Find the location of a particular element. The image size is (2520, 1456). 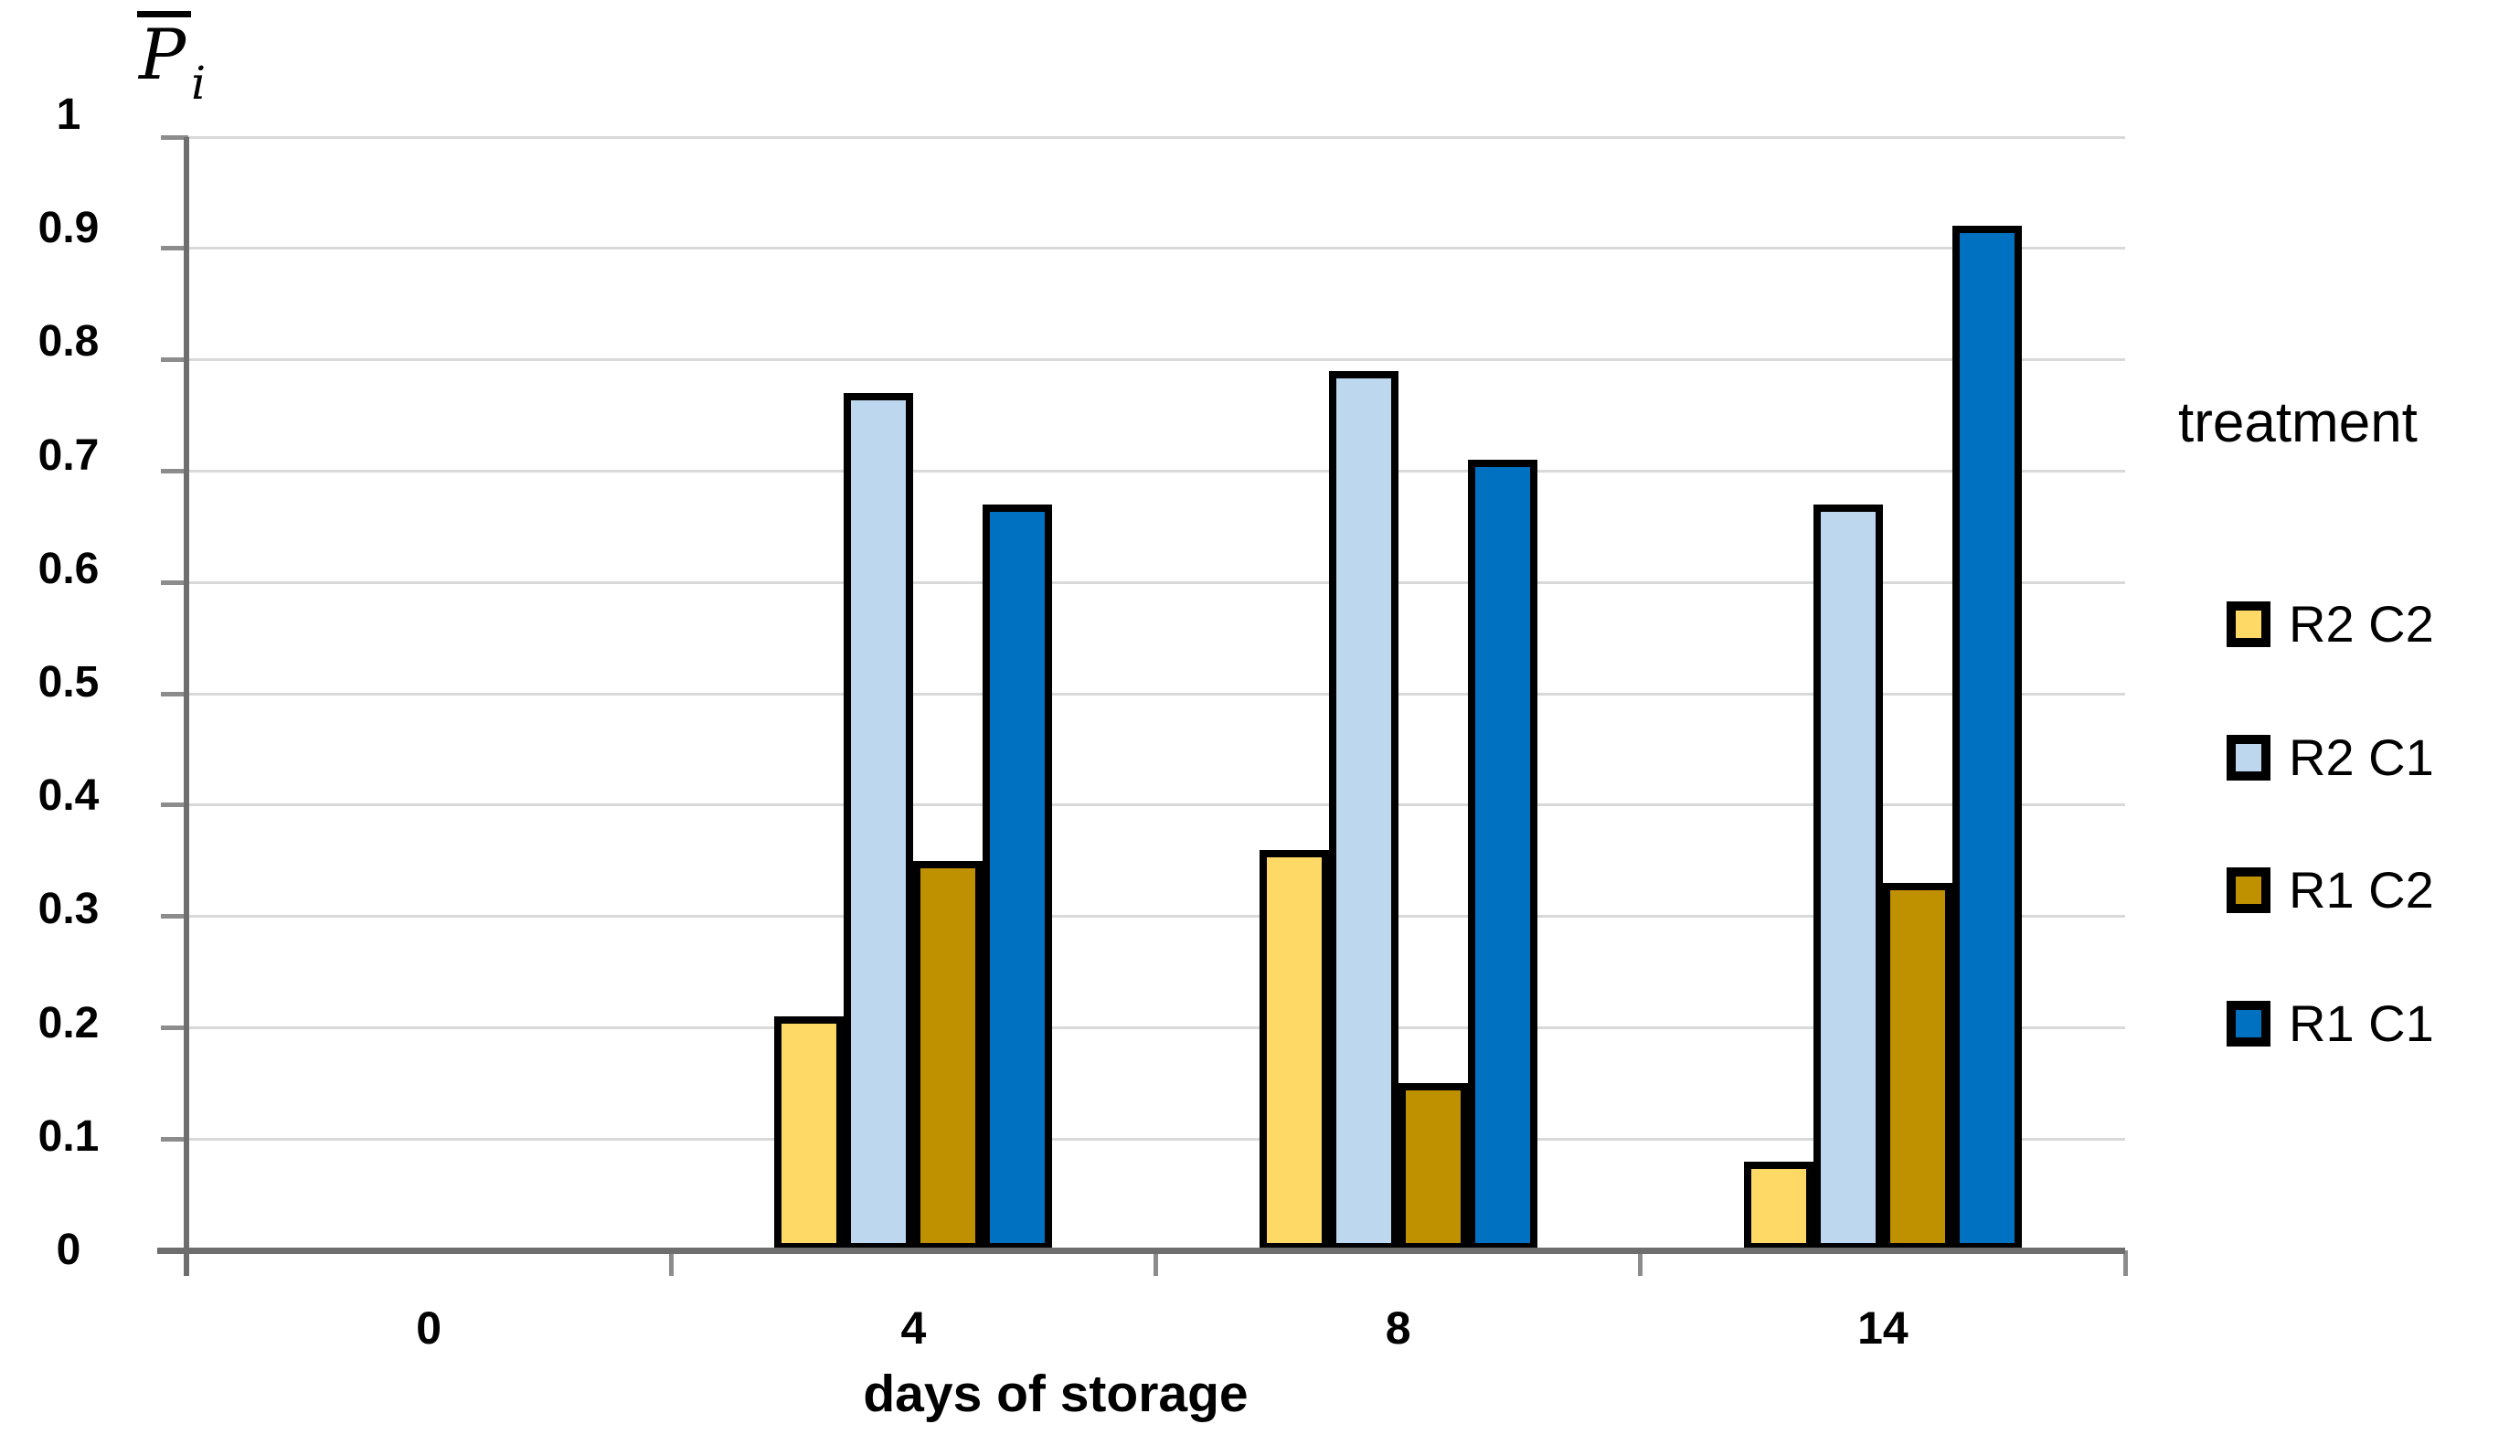

gridline-0.4 is located at coordinates (1156, 805).